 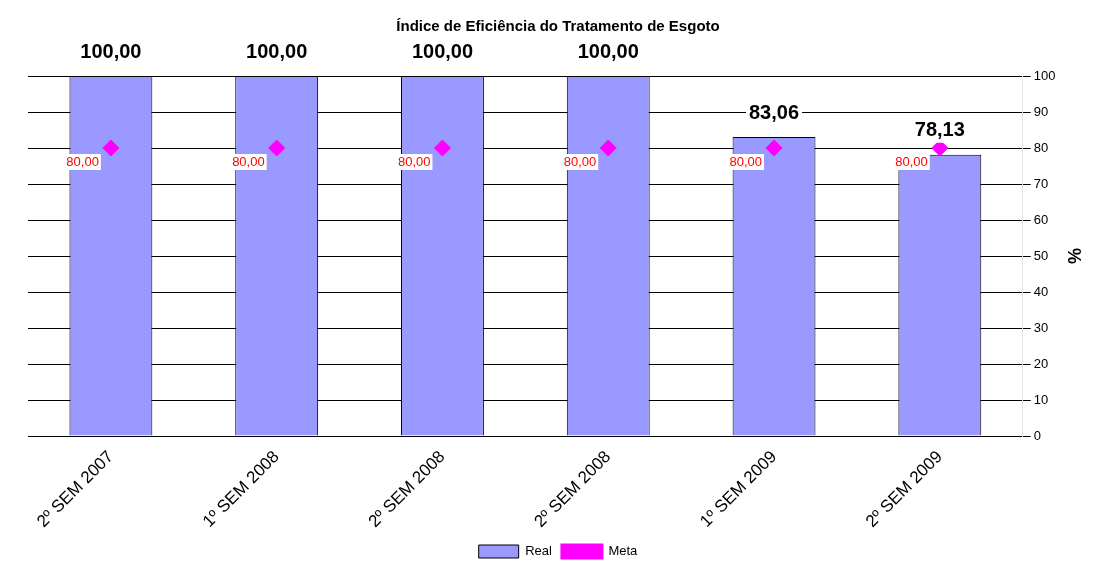 I want to click on data-label: 78,13, so click(x=939, y=129).